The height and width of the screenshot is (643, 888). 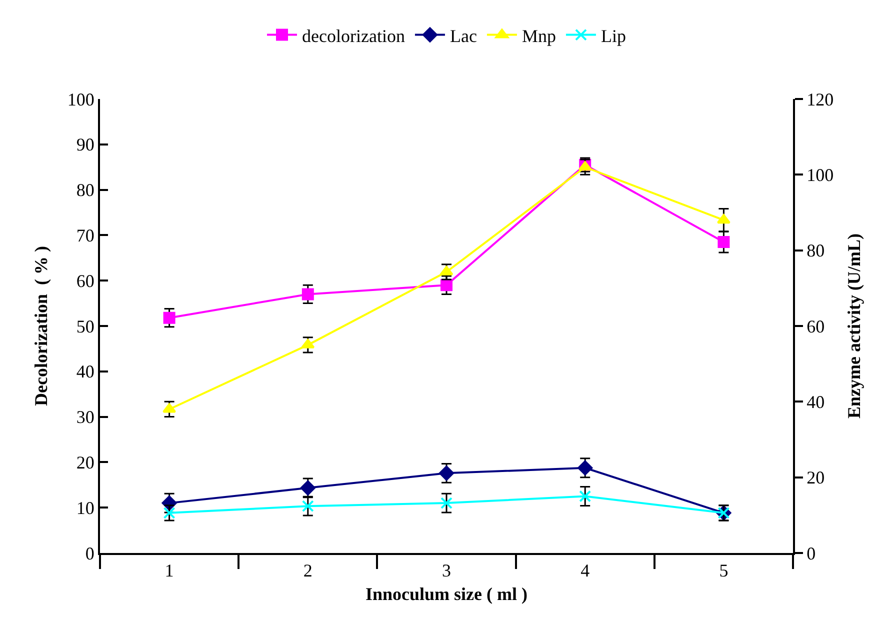 I want to click on y2-tick-label: 80, so click(x=815, y=250).